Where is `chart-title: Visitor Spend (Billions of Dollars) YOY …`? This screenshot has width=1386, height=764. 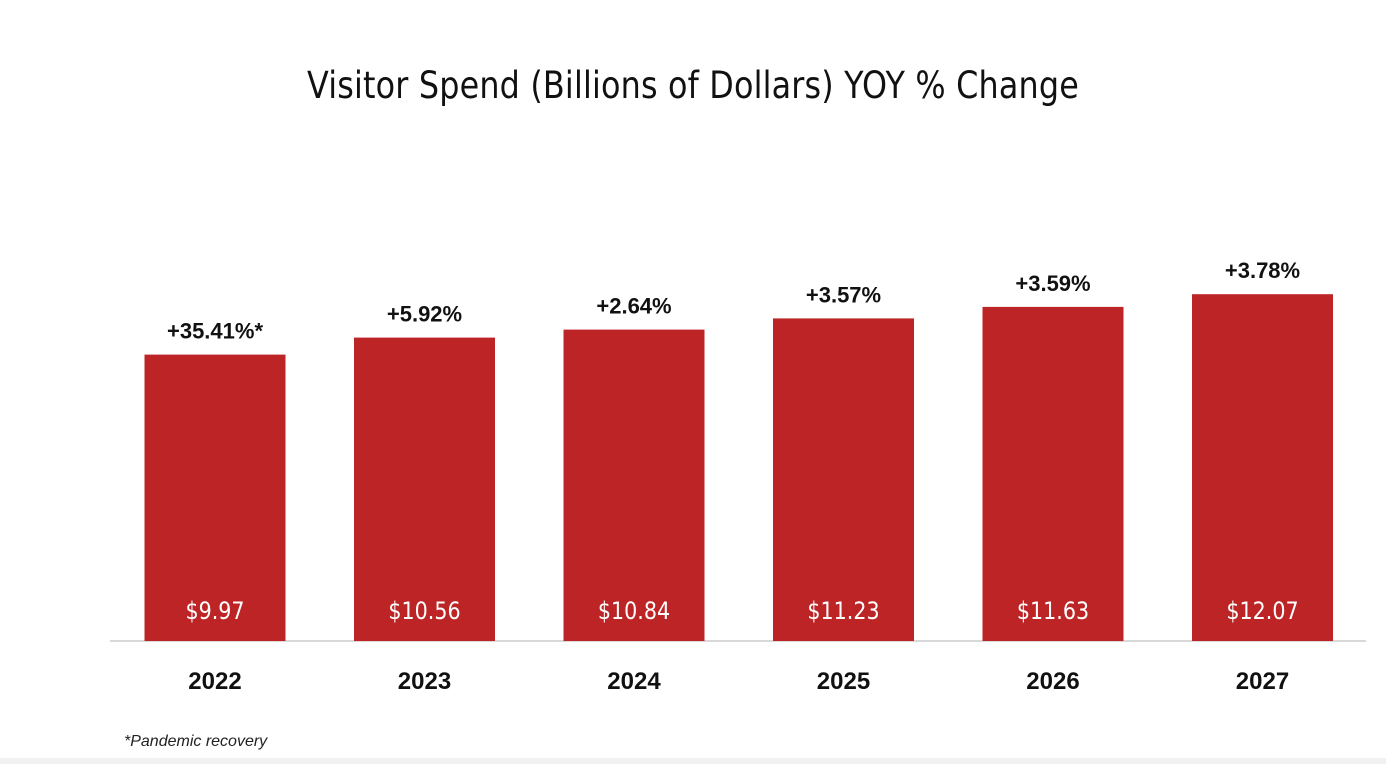 chart-title: Visitor Spend (Billions of Dollars) YOY … is located at coordinates (693, 85).